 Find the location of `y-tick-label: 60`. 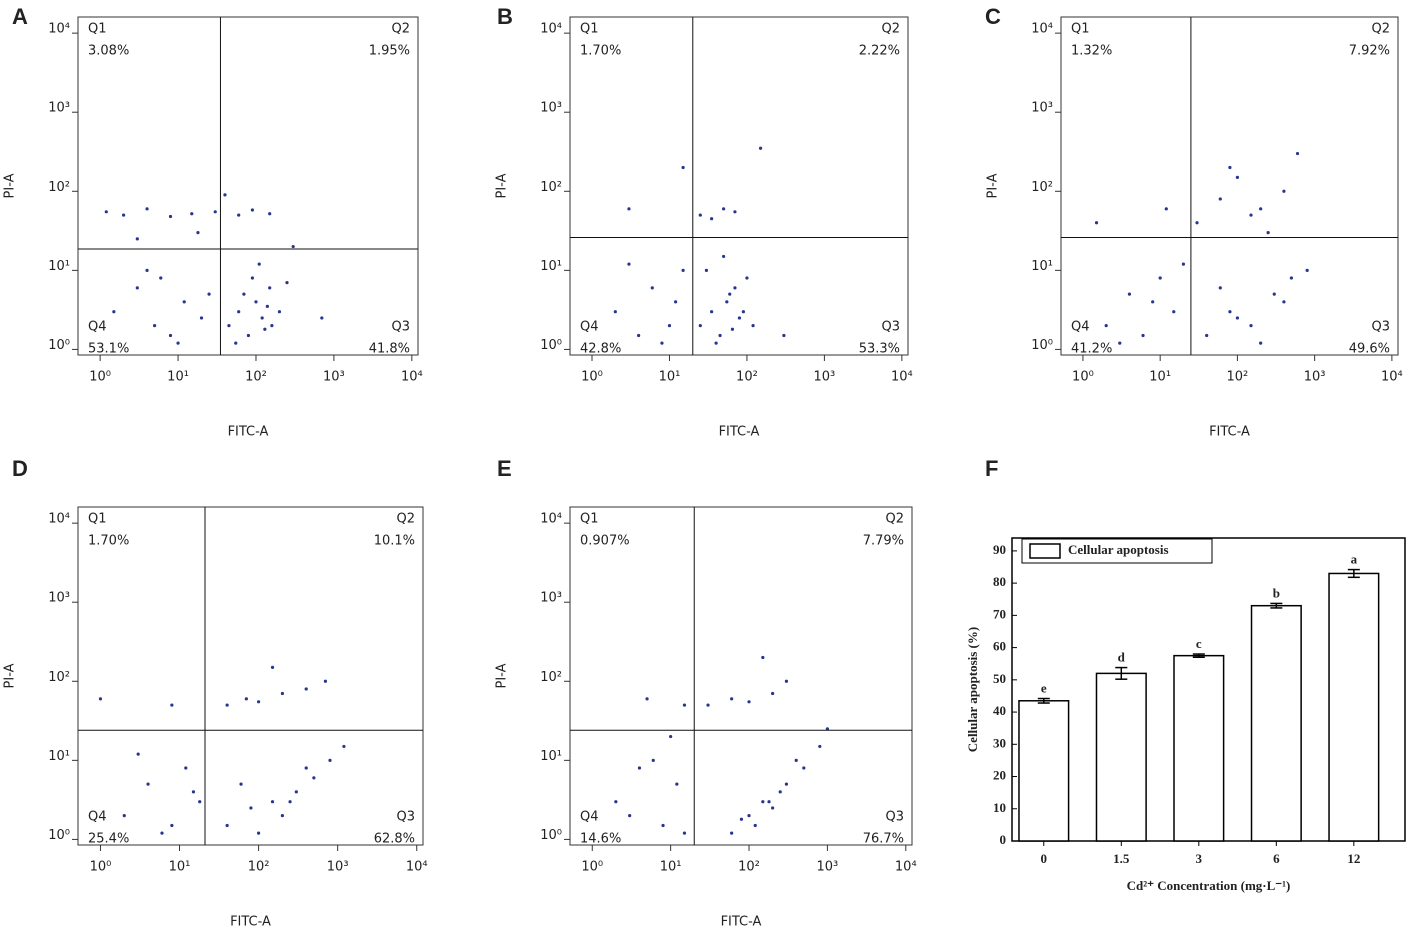

y-tick-label: 60 is located at coordinates (999, 646).